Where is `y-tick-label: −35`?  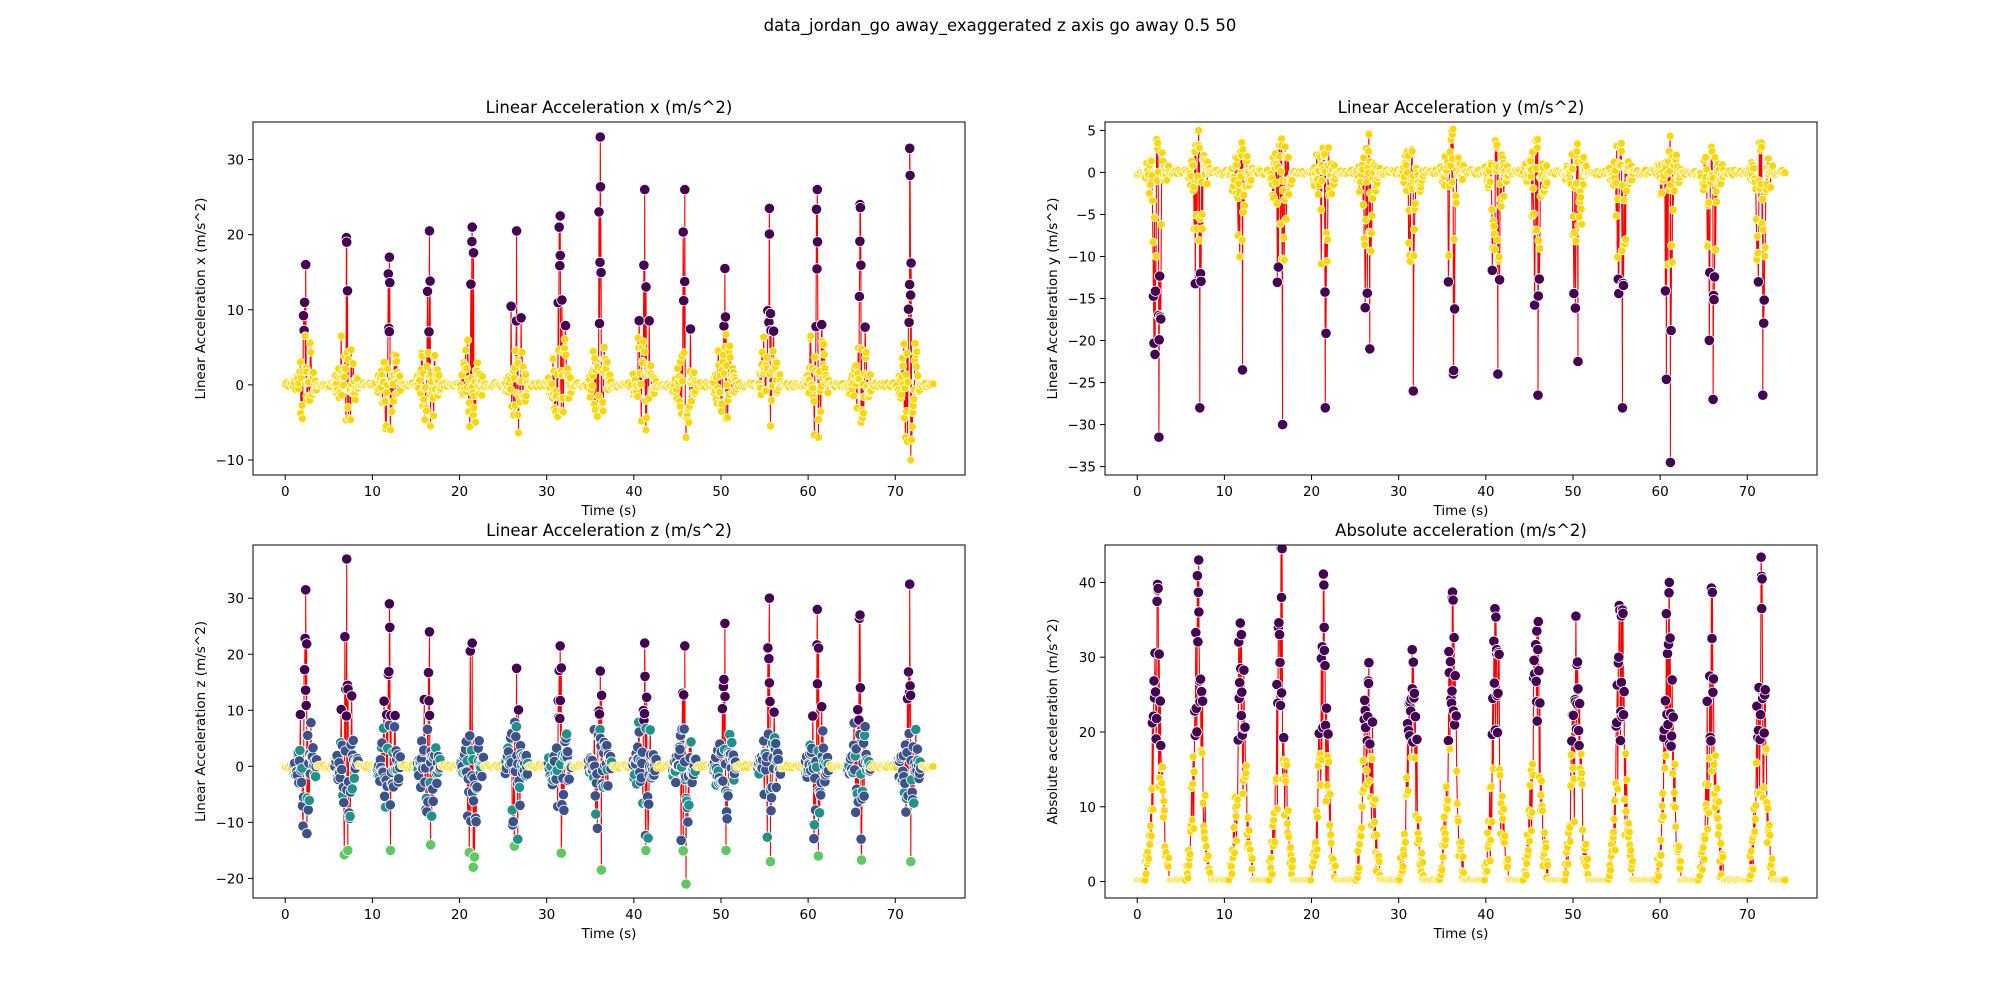
y-tick-label: −35 is located at coordinates (1082, 468).